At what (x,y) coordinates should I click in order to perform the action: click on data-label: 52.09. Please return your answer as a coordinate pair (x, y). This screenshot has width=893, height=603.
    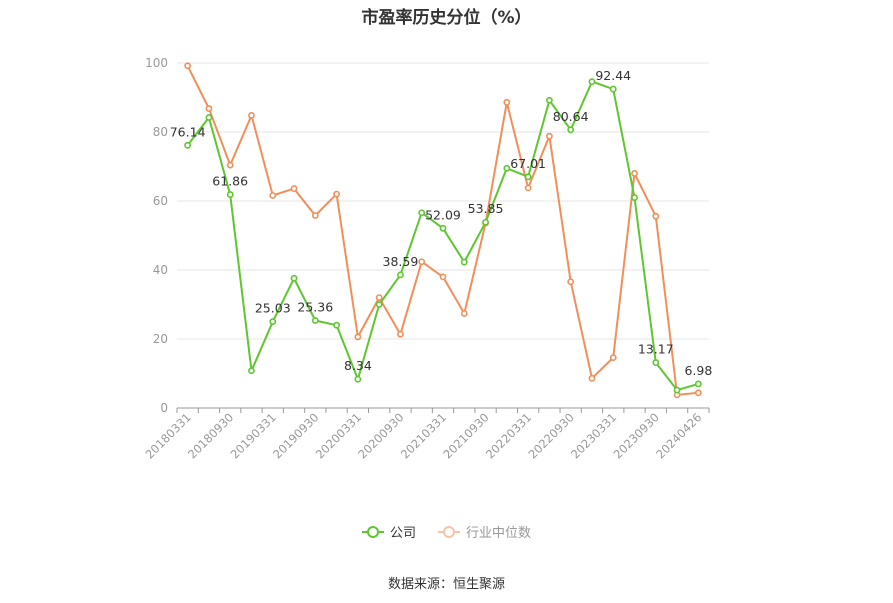
    Looking at the image, I should click on (443, 214).